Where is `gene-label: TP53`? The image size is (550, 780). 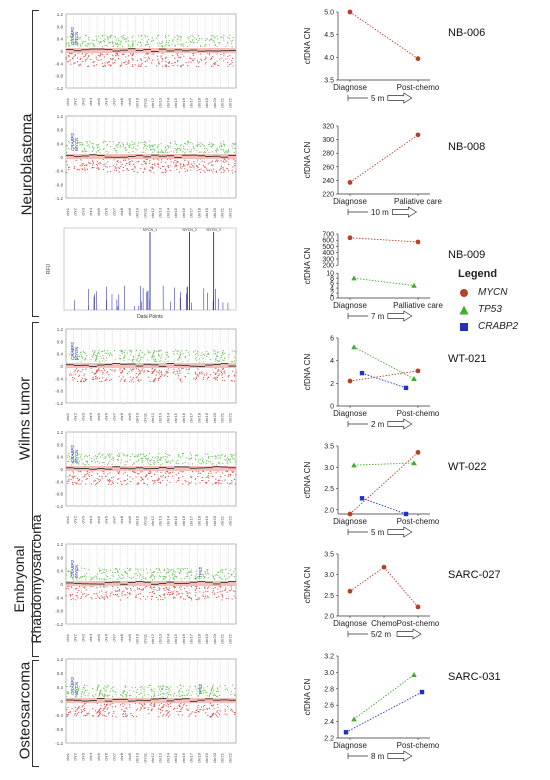 gene-label: TP53 is located at coordinates (200, 572).